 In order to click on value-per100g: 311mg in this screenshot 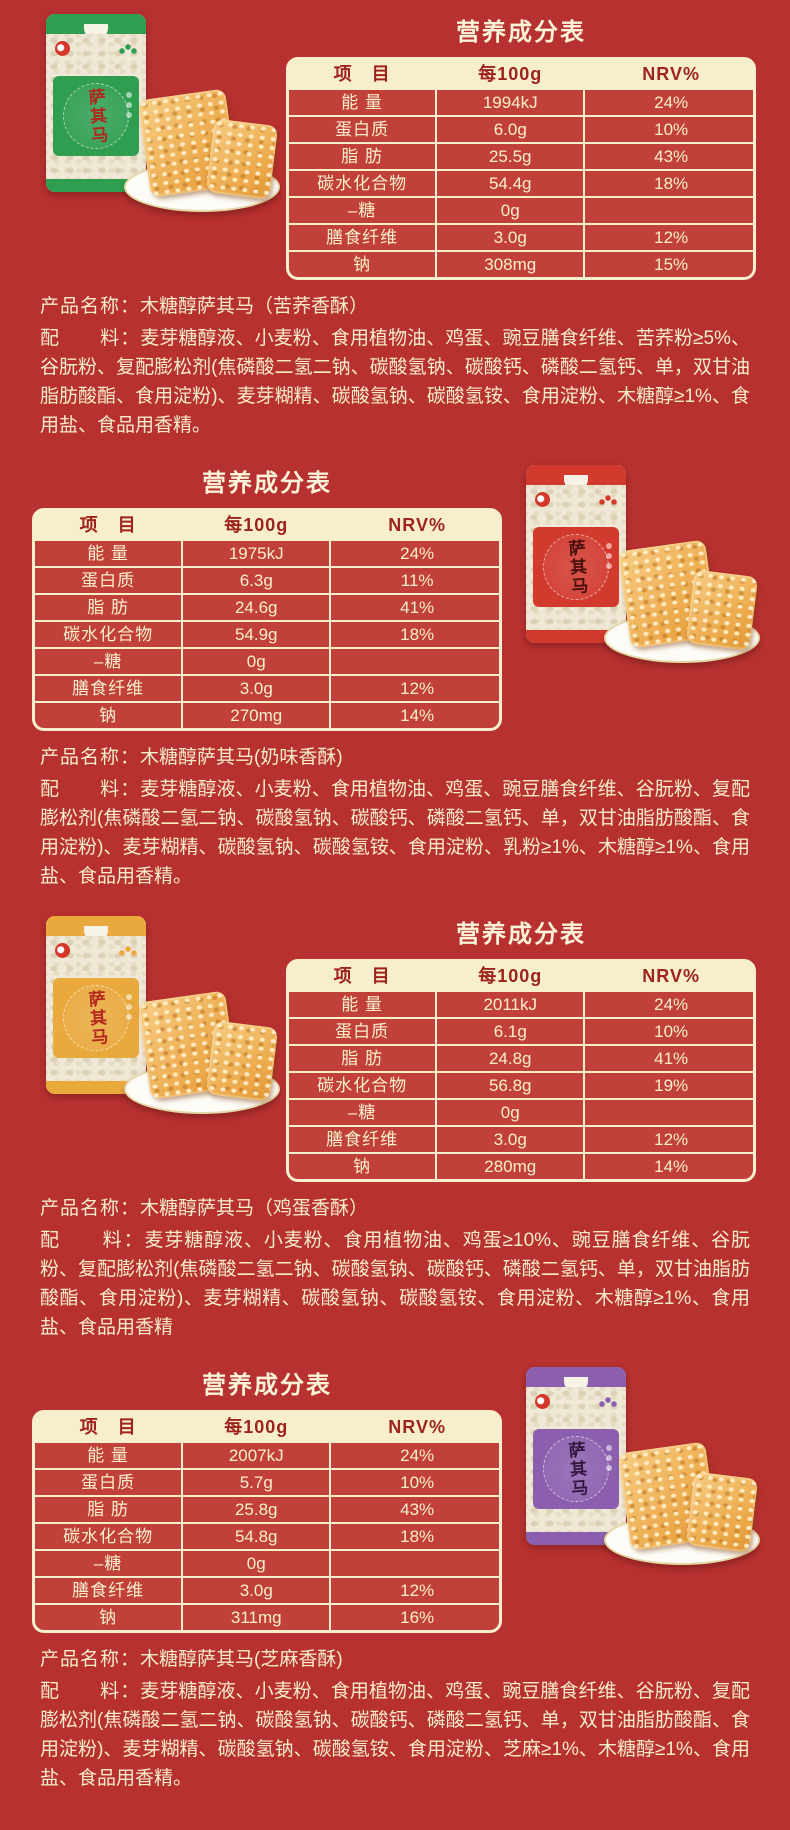, I will do `click(256, 1617)`.